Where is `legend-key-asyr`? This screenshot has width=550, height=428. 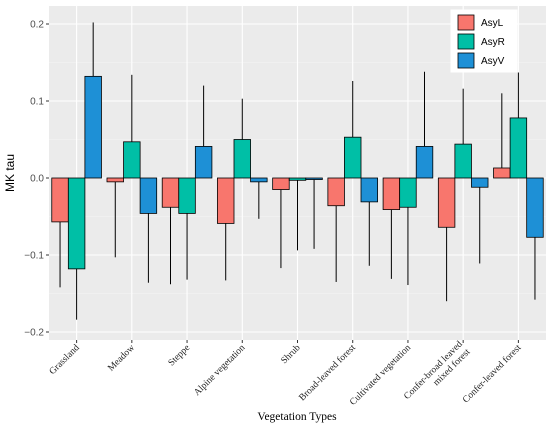
legend-key-asyr is located at coordinates (466, 41).